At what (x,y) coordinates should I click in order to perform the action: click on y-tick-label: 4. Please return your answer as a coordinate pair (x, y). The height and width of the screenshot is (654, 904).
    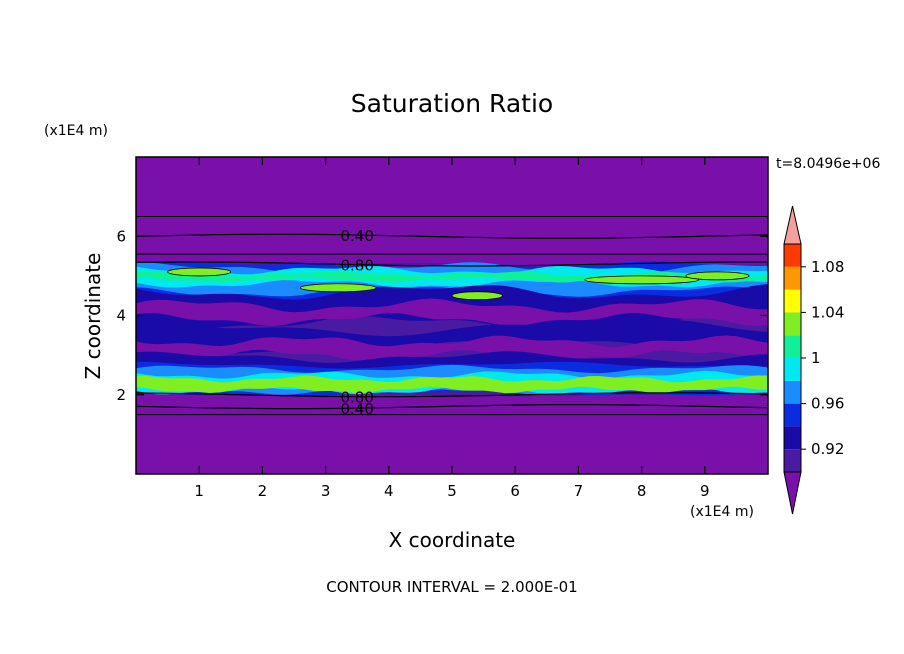
    Looking at the image, I should click on (121, 316).